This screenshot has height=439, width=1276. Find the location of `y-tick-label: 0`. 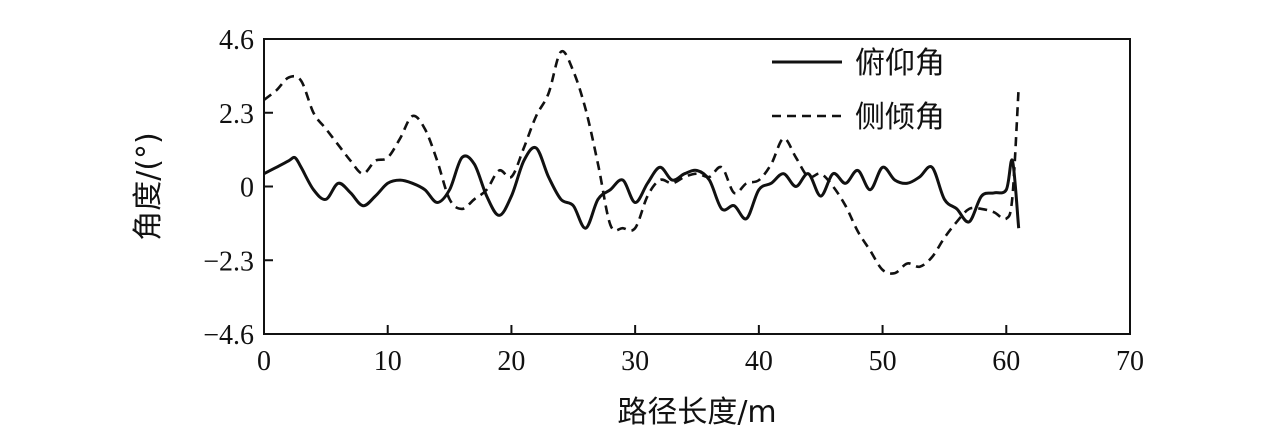

y-tick-label: 0 is located at coordinates (247, 188).